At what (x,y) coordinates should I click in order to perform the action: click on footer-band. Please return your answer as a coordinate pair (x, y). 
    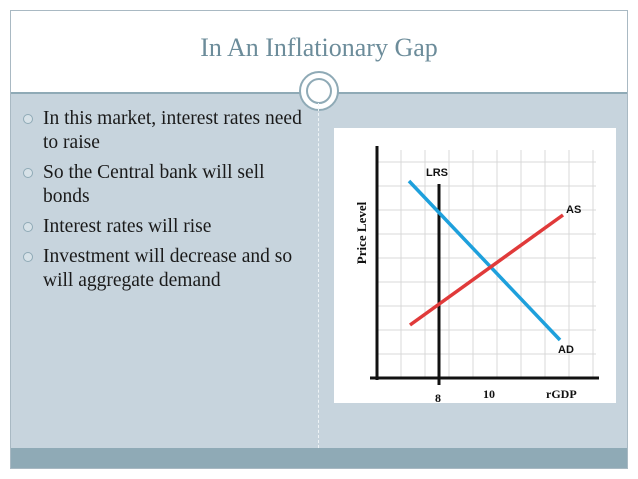
    Looking at the image, I should click on (319, 458).